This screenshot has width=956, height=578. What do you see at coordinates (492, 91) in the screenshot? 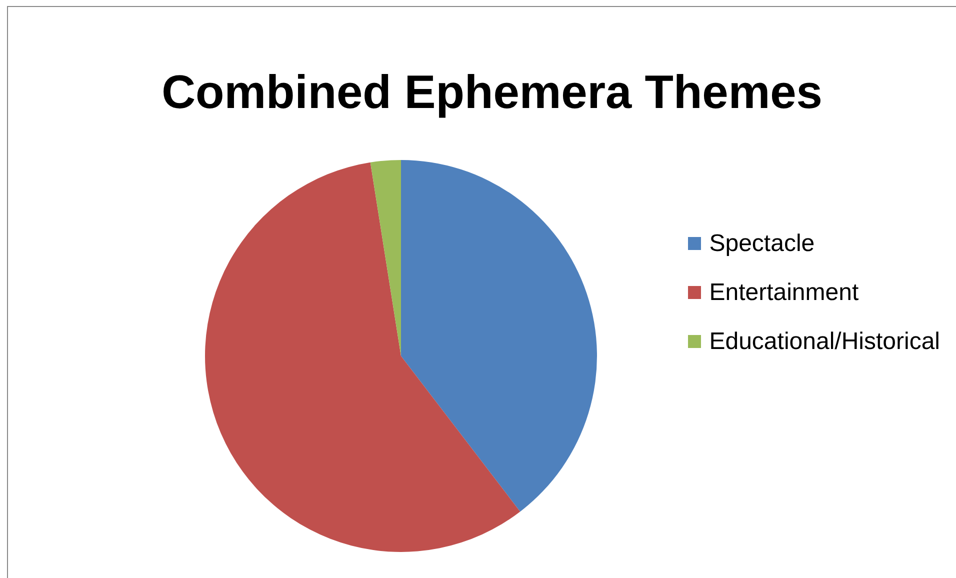
I see `chart-title: Combined Ephemera Themes` at bounding box center [492, 91].